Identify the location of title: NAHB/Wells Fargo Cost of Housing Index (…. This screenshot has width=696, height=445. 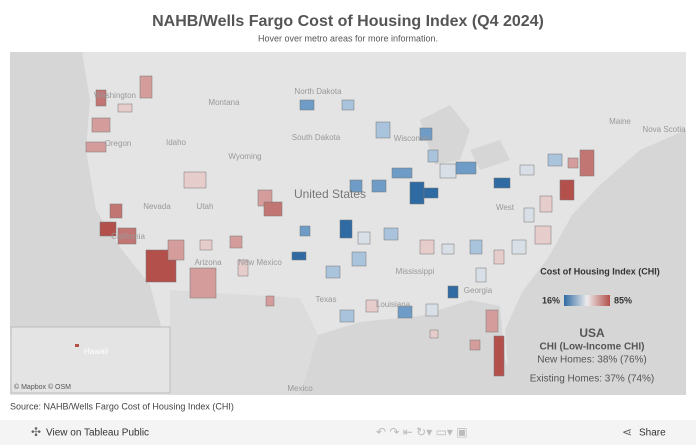
(348, 21).